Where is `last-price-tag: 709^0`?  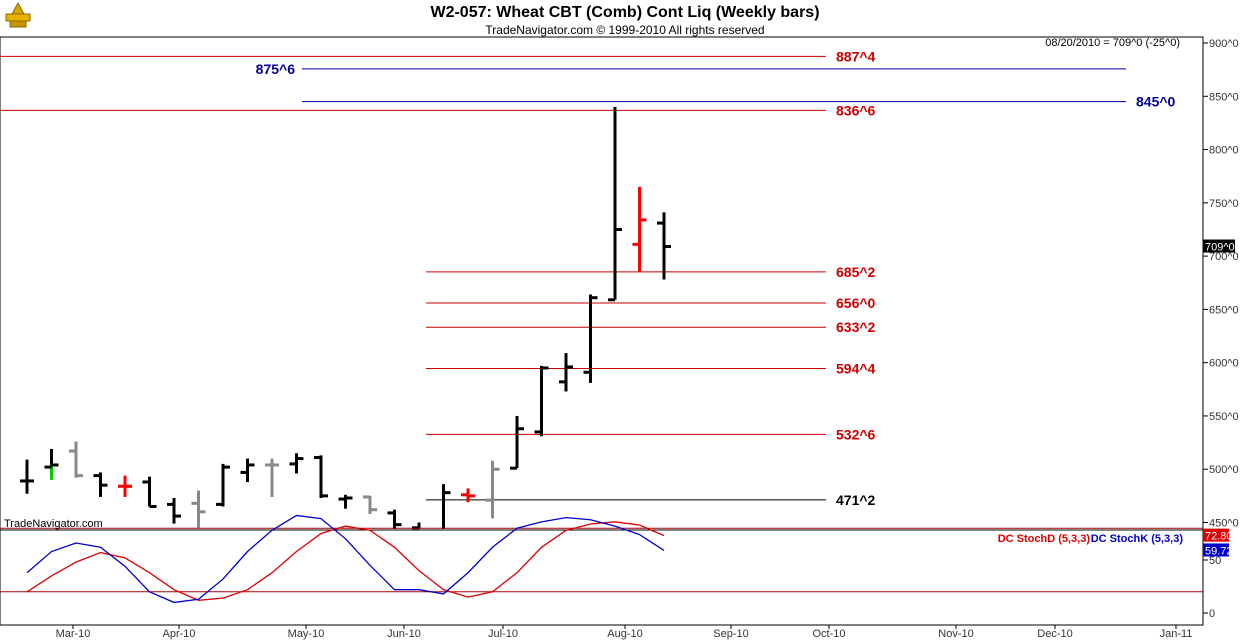
last-price-tag: 709^0 is located at coordinates (1219, 246).